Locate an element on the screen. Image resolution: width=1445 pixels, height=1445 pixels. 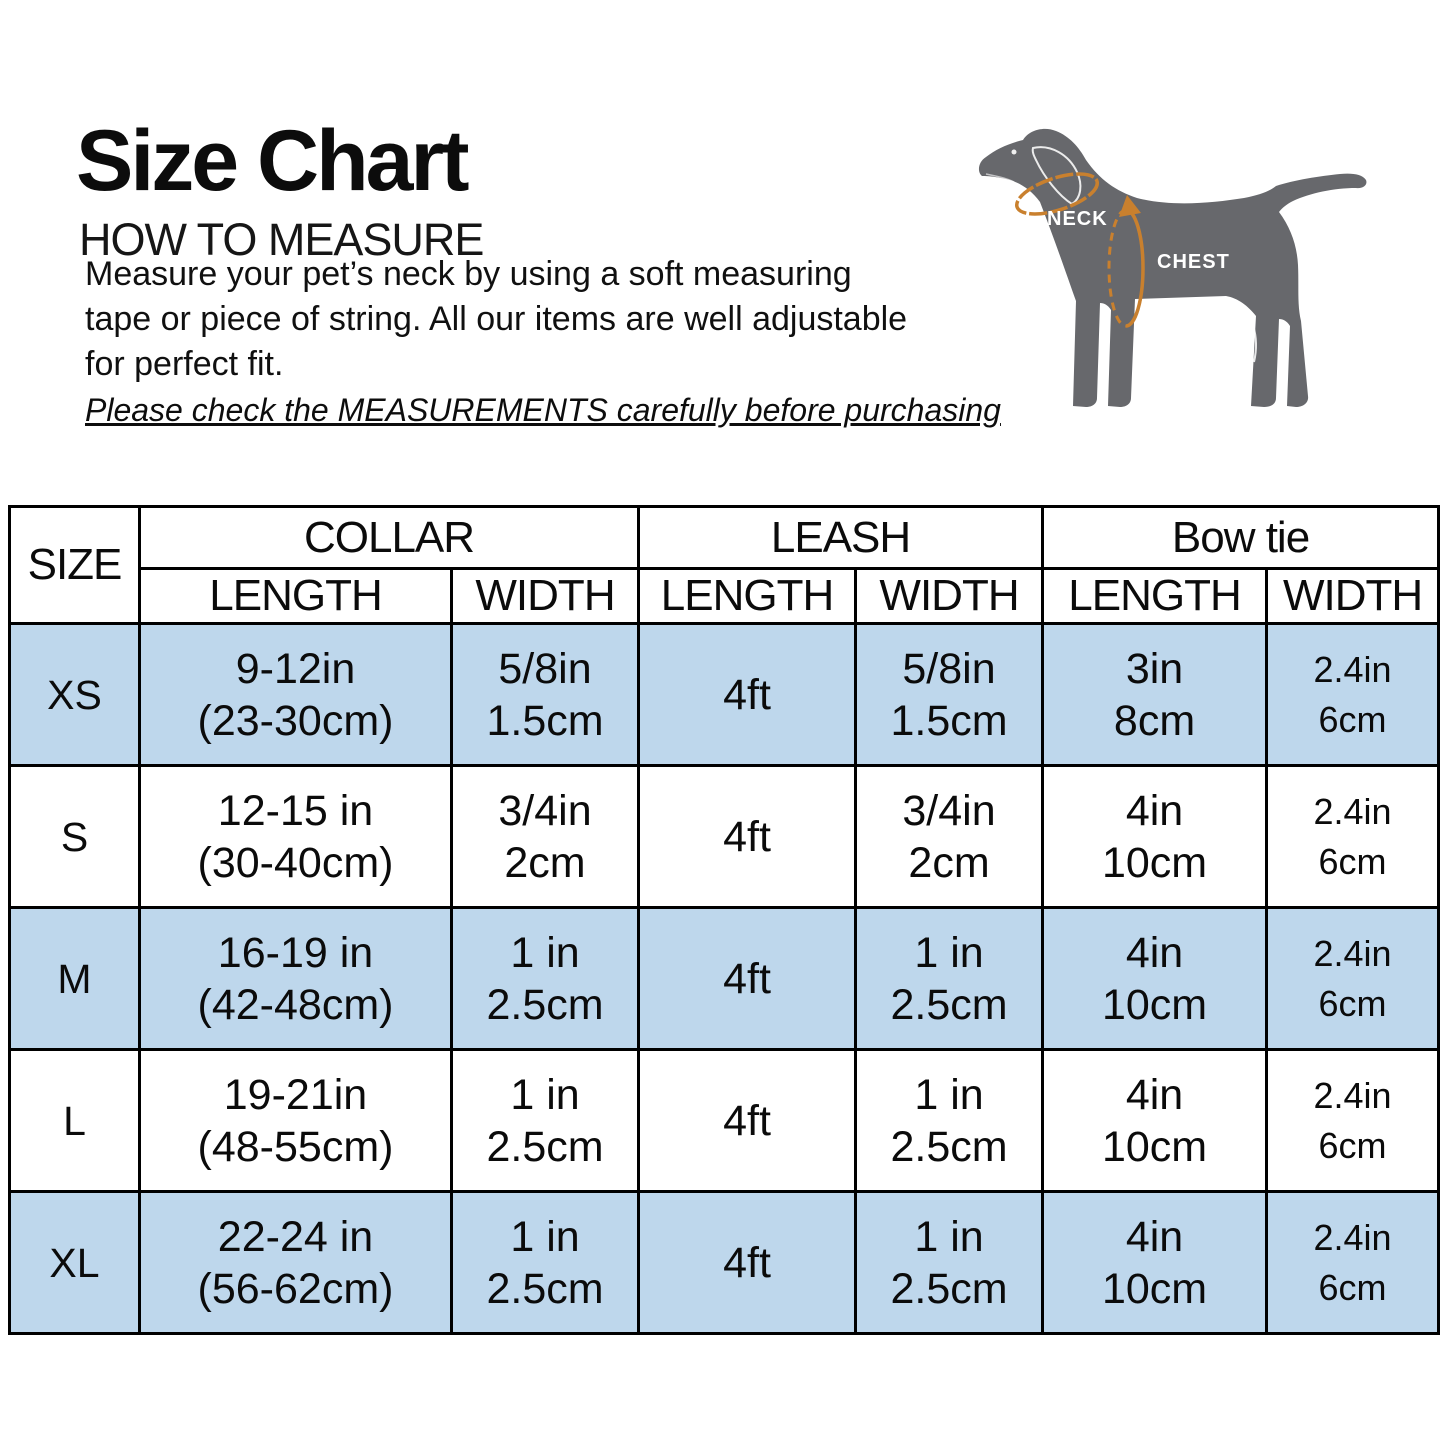
dog-measurement-diagram: NECK CHEST is located at coordinates (1170, 278).